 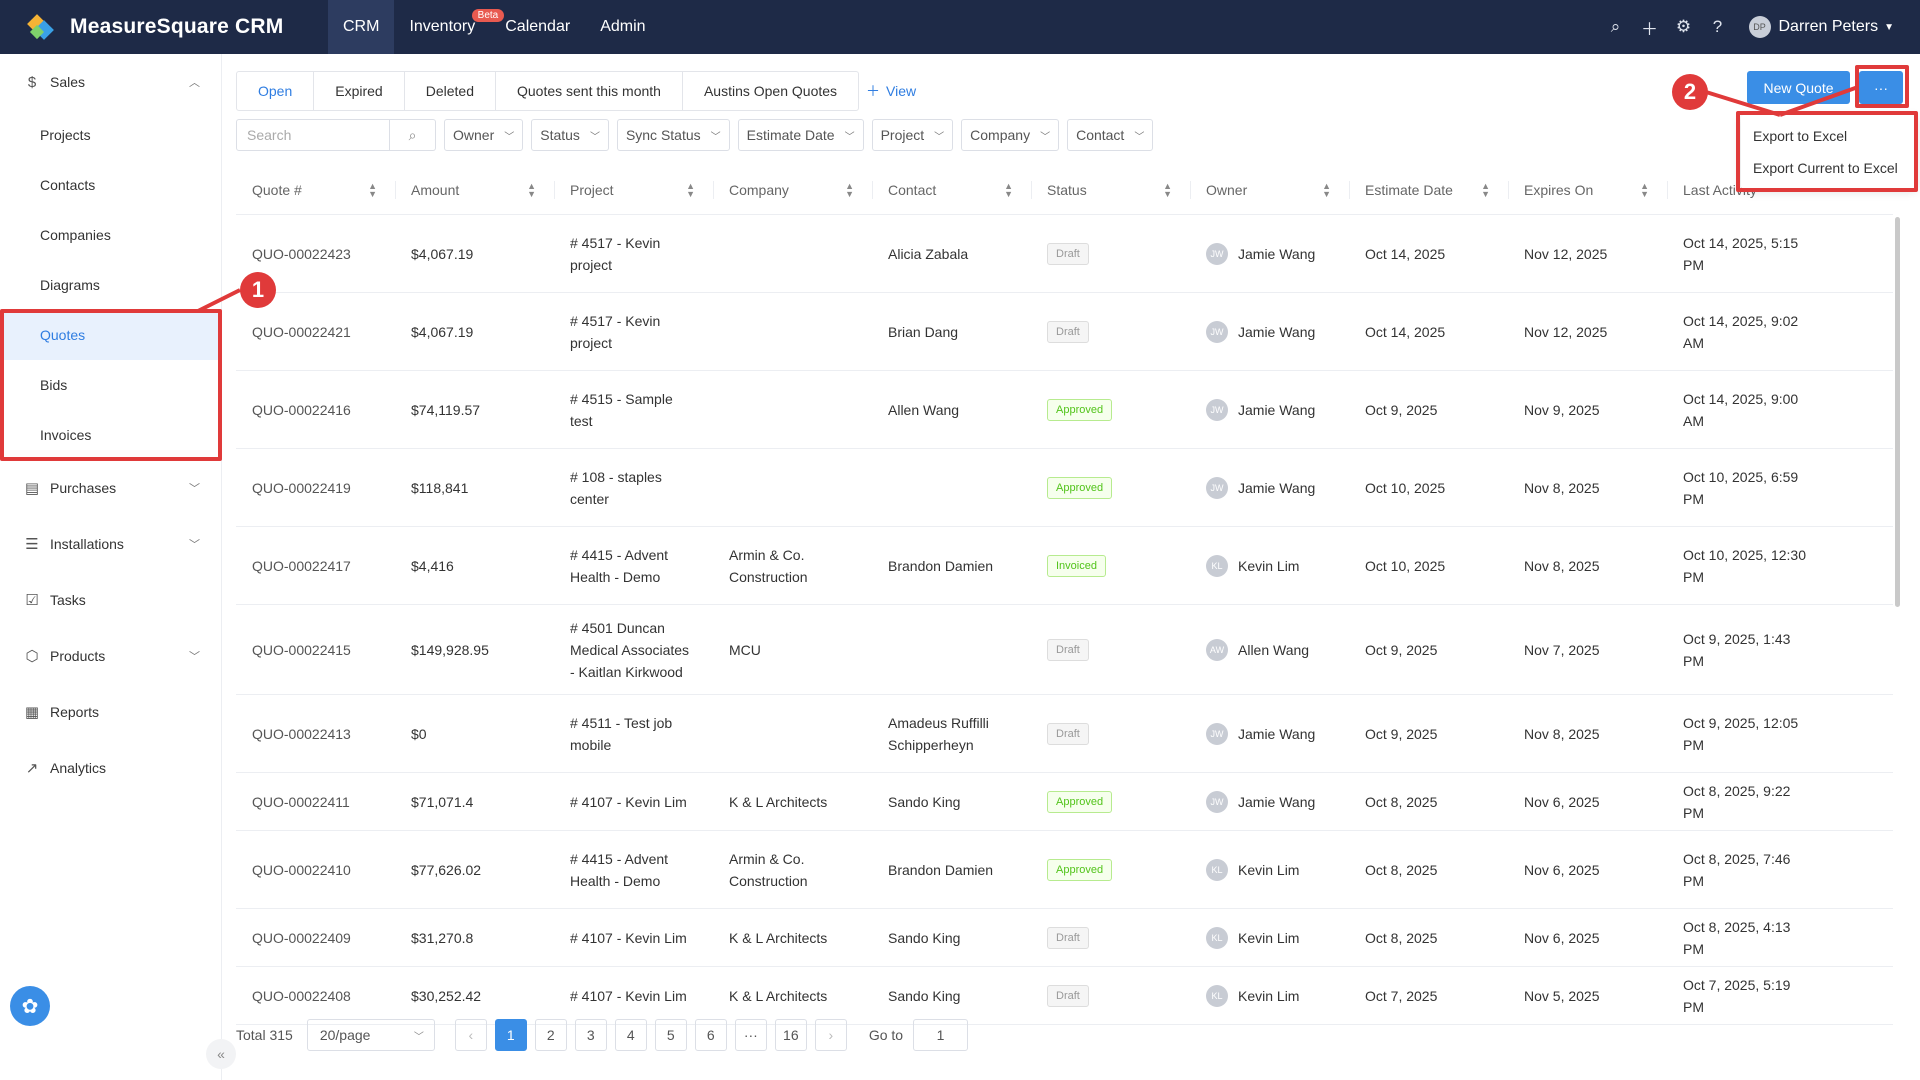 I want to click on sidebar-item-tasks: ☑ Tasks, so click(x=111, y=600).